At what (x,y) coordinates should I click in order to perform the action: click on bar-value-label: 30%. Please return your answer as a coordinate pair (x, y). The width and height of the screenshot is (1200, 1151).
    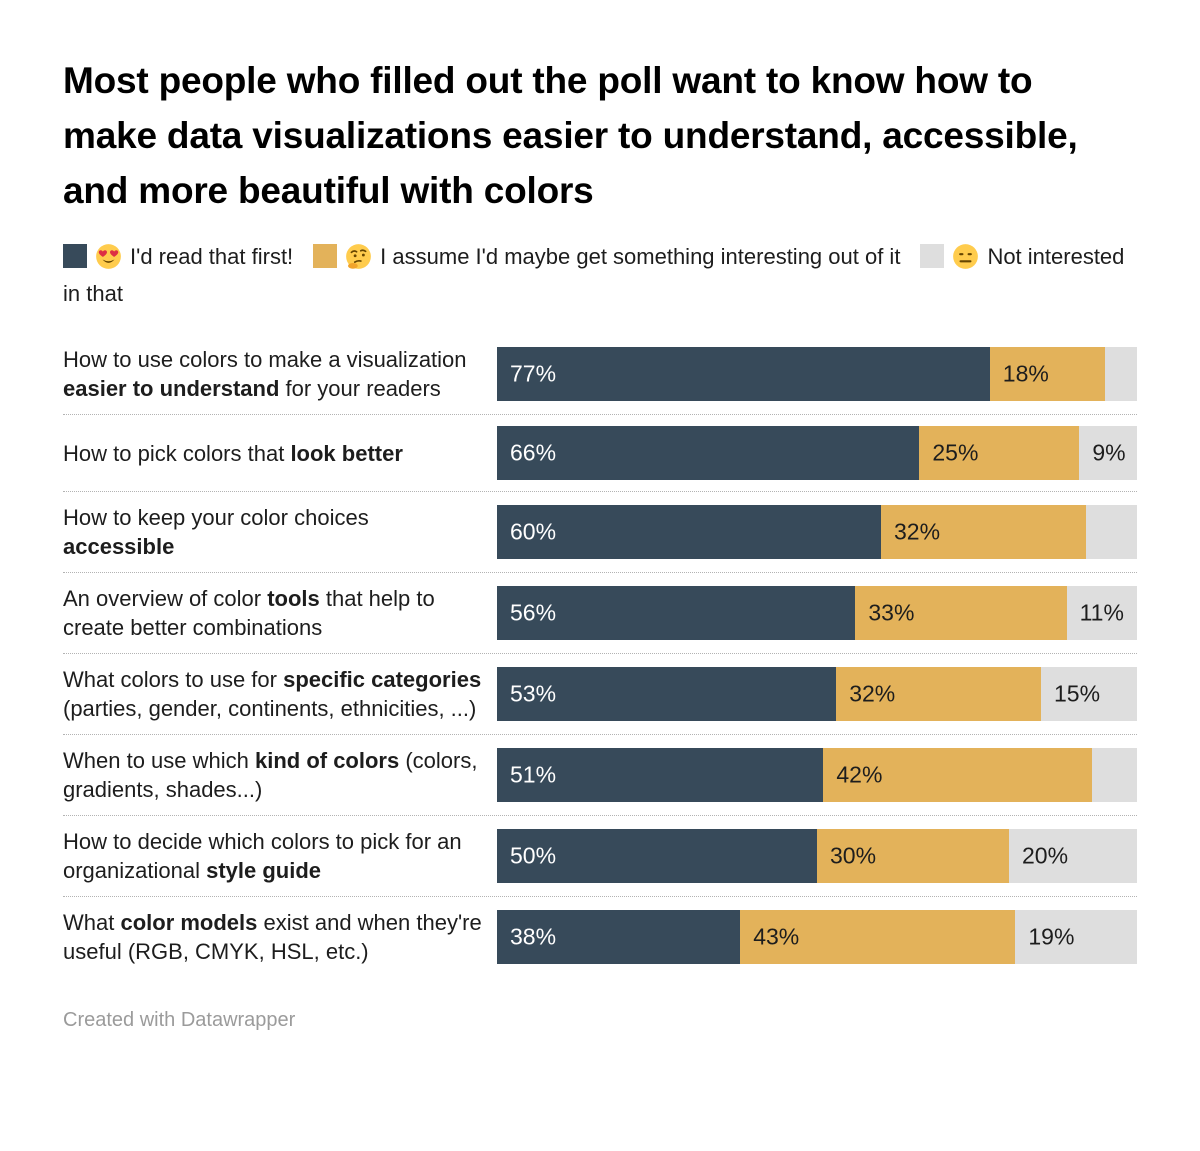
    Looking at the image, I should click on (853, 855).